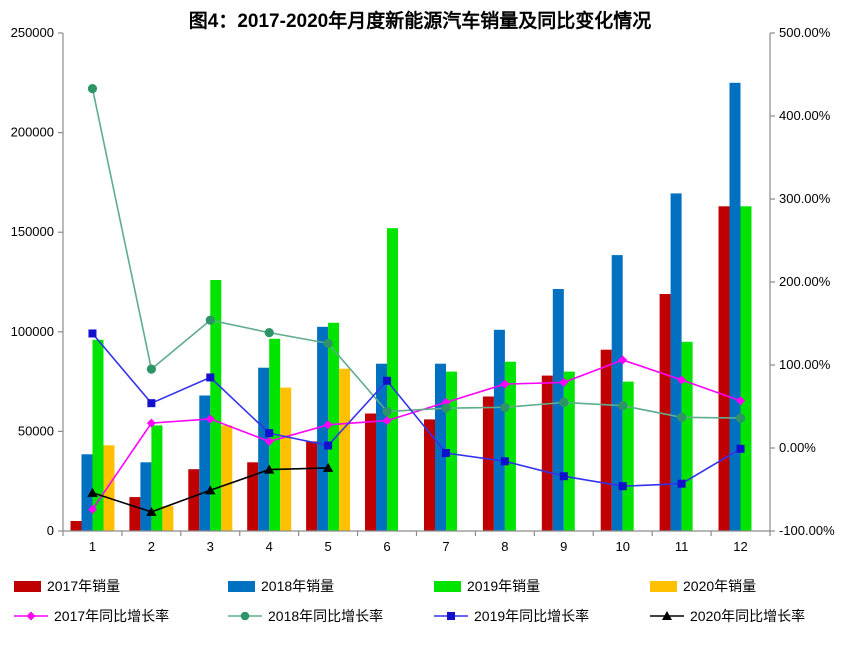 The height and width of the screenshot is (645, 857). Describe the element at coordinates (420, 21) in the screenshot. I see `chart-title: 图4：2017-2020年月度新能源汽车销量及同比变化情况` at that location.